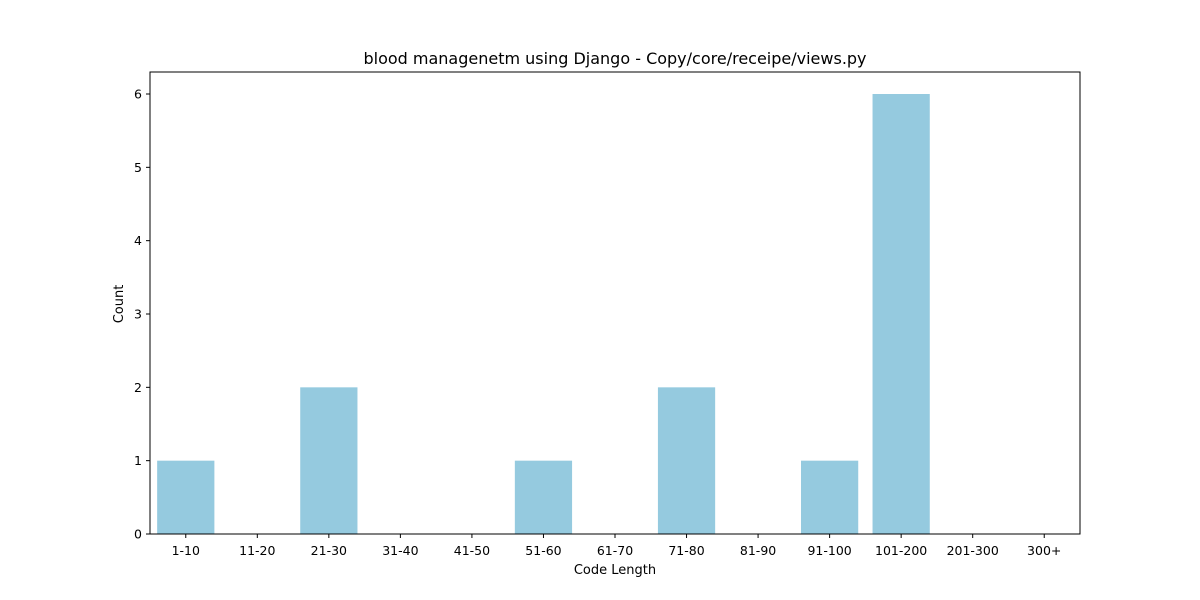 Image resolution: width=1200 pixels, height=600 pixels. What do you see at coordinates (615, 550) in the screenshot?
I see `x-tick-label: 61-70` at bounding box center [615, 550].